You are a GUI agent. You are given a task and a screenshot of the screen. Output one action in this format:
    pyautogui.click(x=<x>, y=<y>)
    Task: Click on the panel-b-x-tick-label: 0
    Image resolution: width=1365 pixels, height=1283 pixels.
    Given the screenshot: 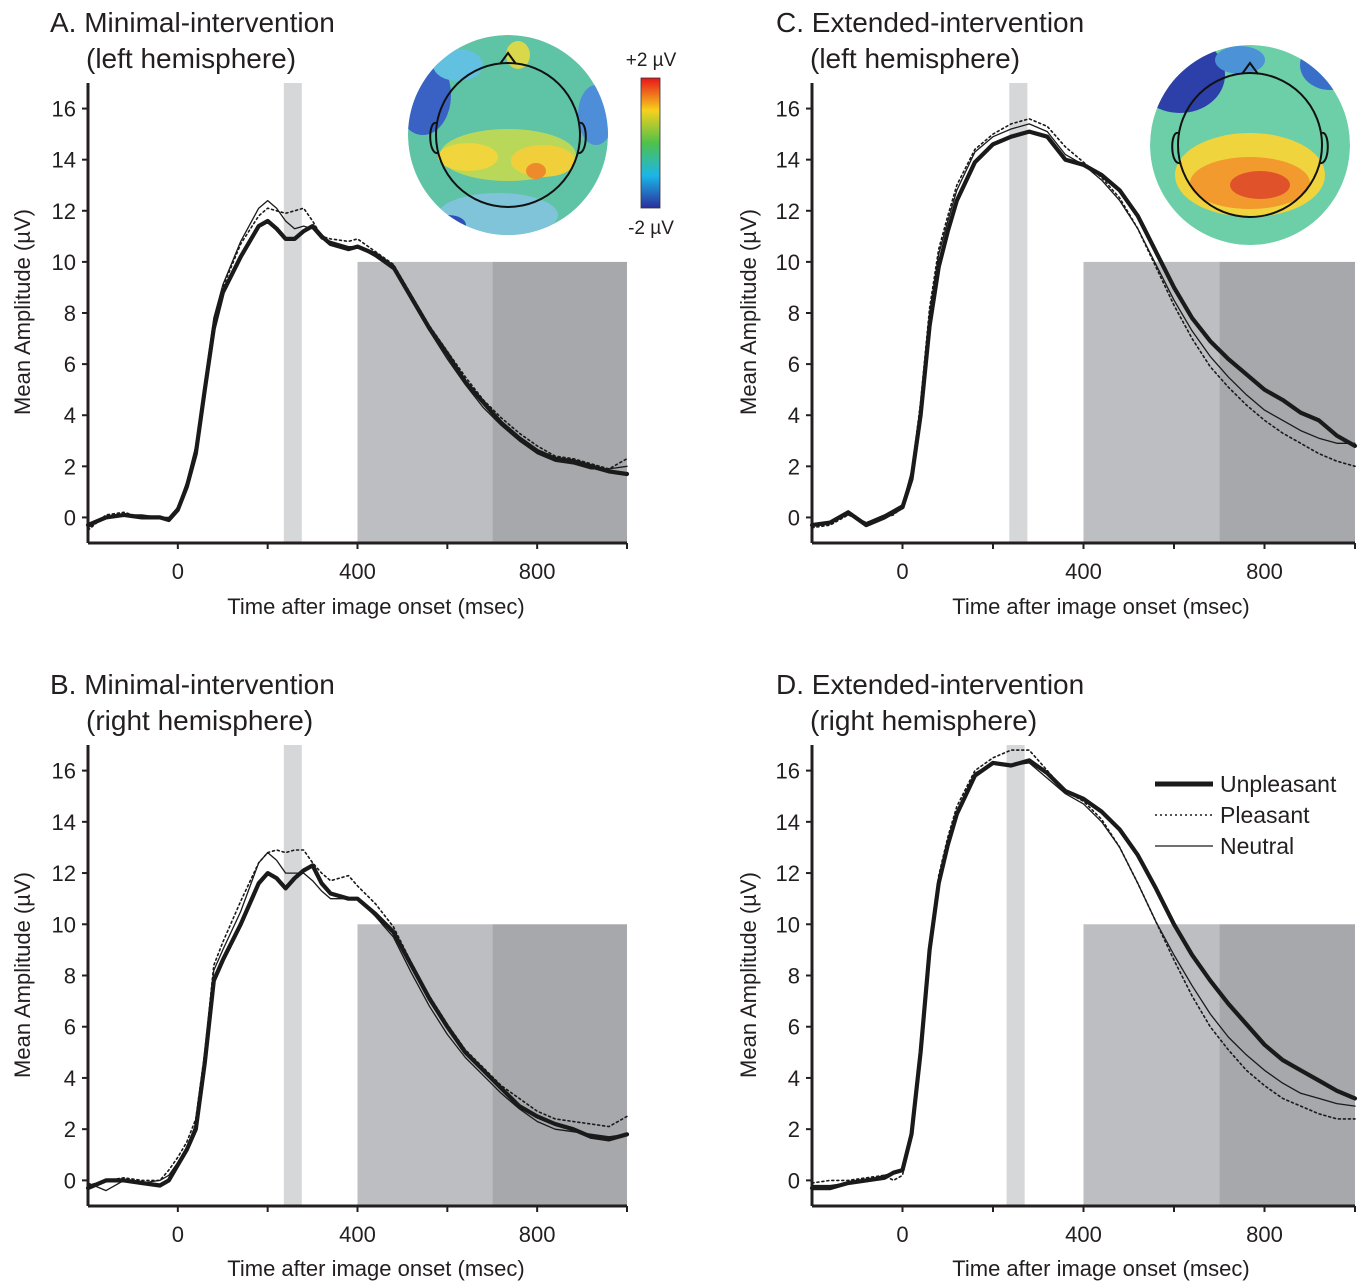 What is the action you would take?
    pyautogui.click(x=178, y=1234)
    